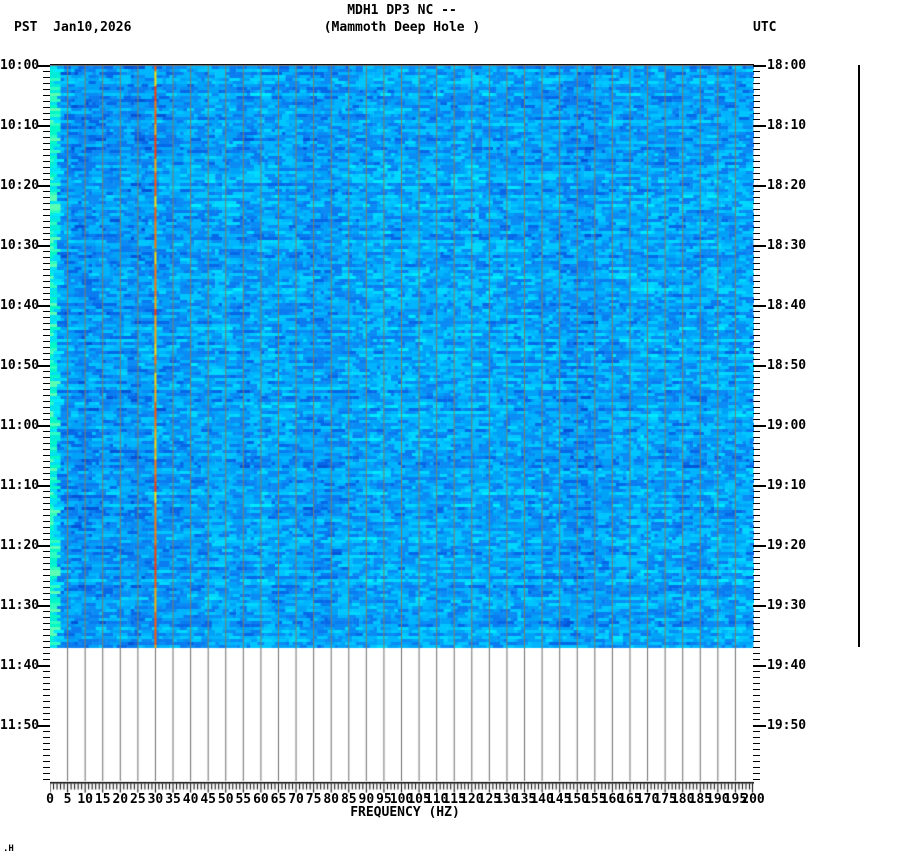 The height and width of the screenshot is (864, 902). What do you see at coordinates (20, 665) in the screenshot?
I see `left-time-label: 11:40` at bounding box center [20, 665].